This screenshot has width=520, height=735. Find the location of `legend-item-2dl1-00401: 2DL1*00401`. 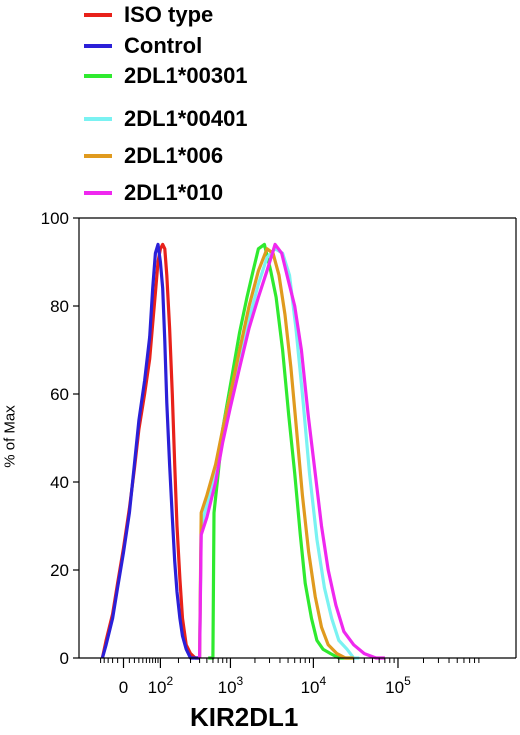

legend-item-2dl1-00401: 2DL1*00401 is located at coordinates (214, 119).